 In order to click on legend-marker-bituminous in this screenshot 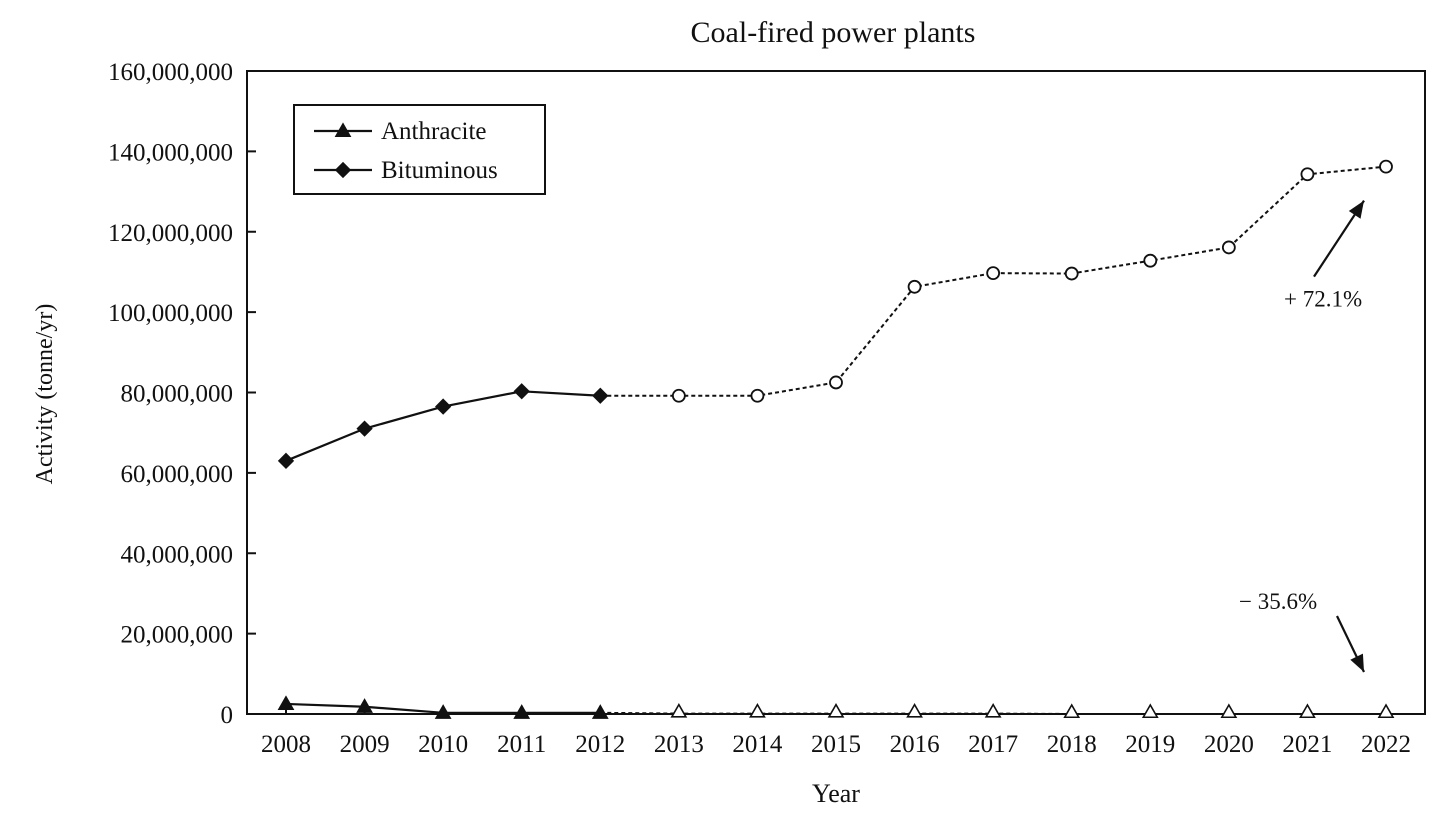, I will do `click(343, 170)`.